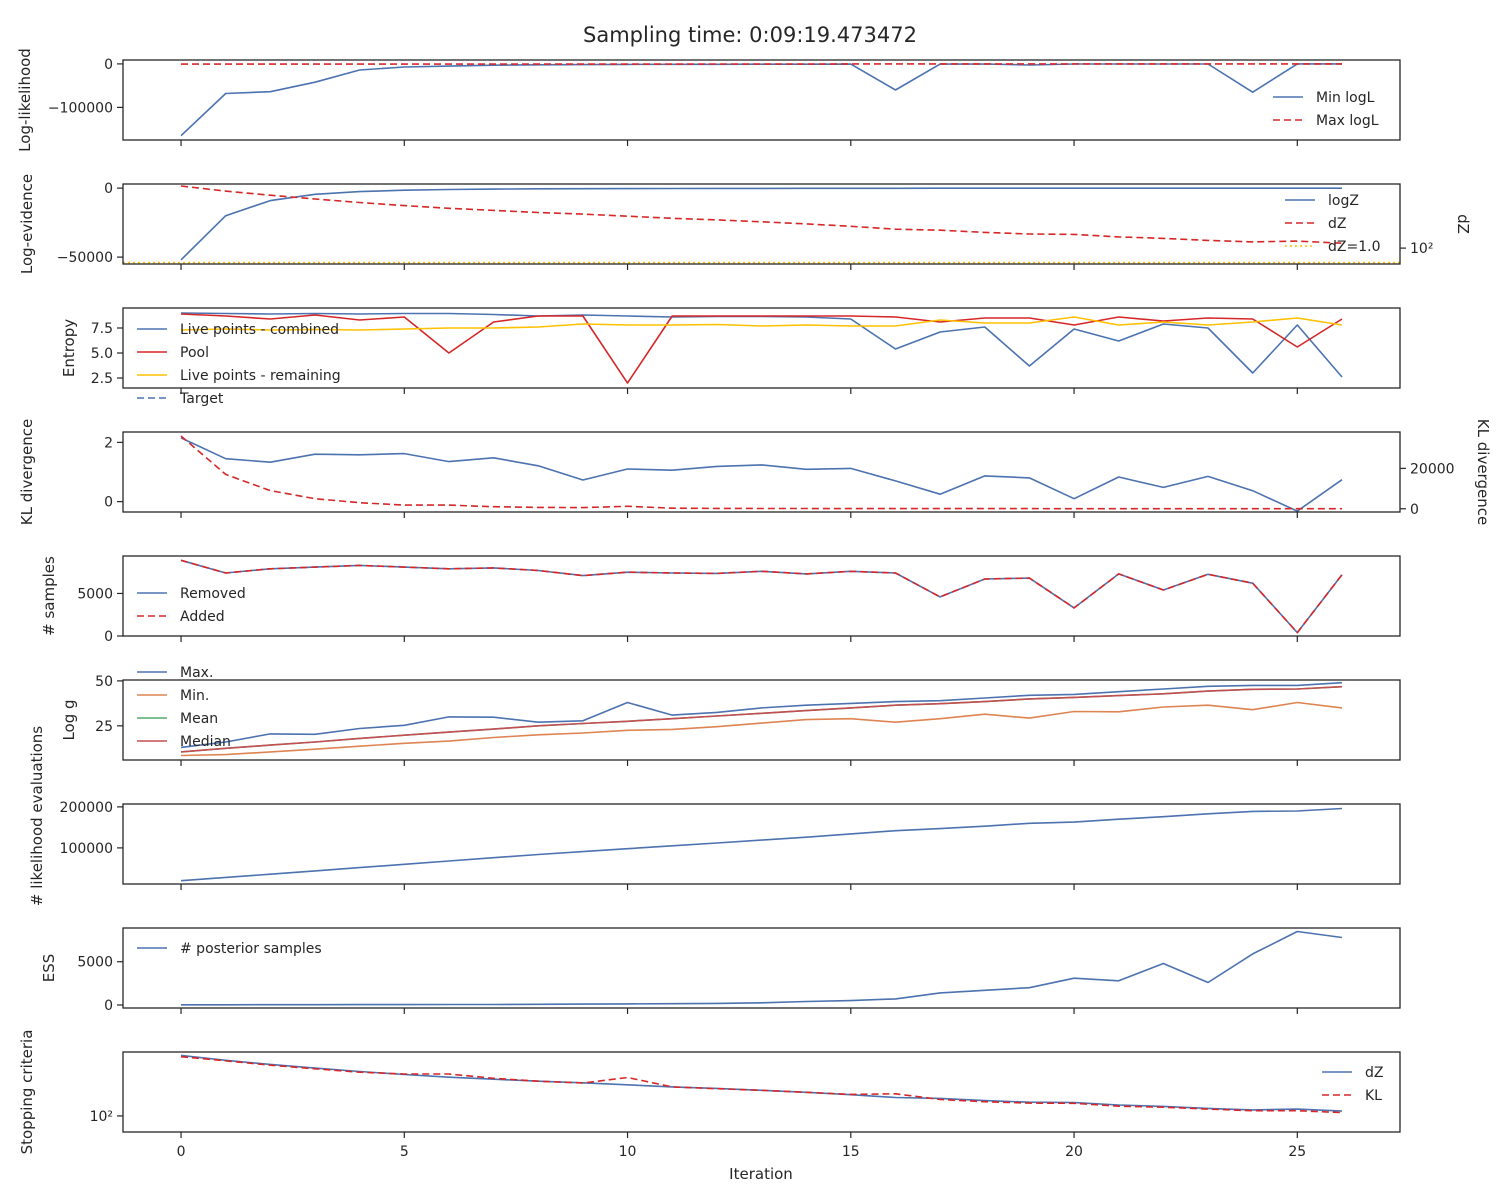 The image size is (1500, 1200). I want to click on legend-label: Live points - remaining, so click(260, 376).